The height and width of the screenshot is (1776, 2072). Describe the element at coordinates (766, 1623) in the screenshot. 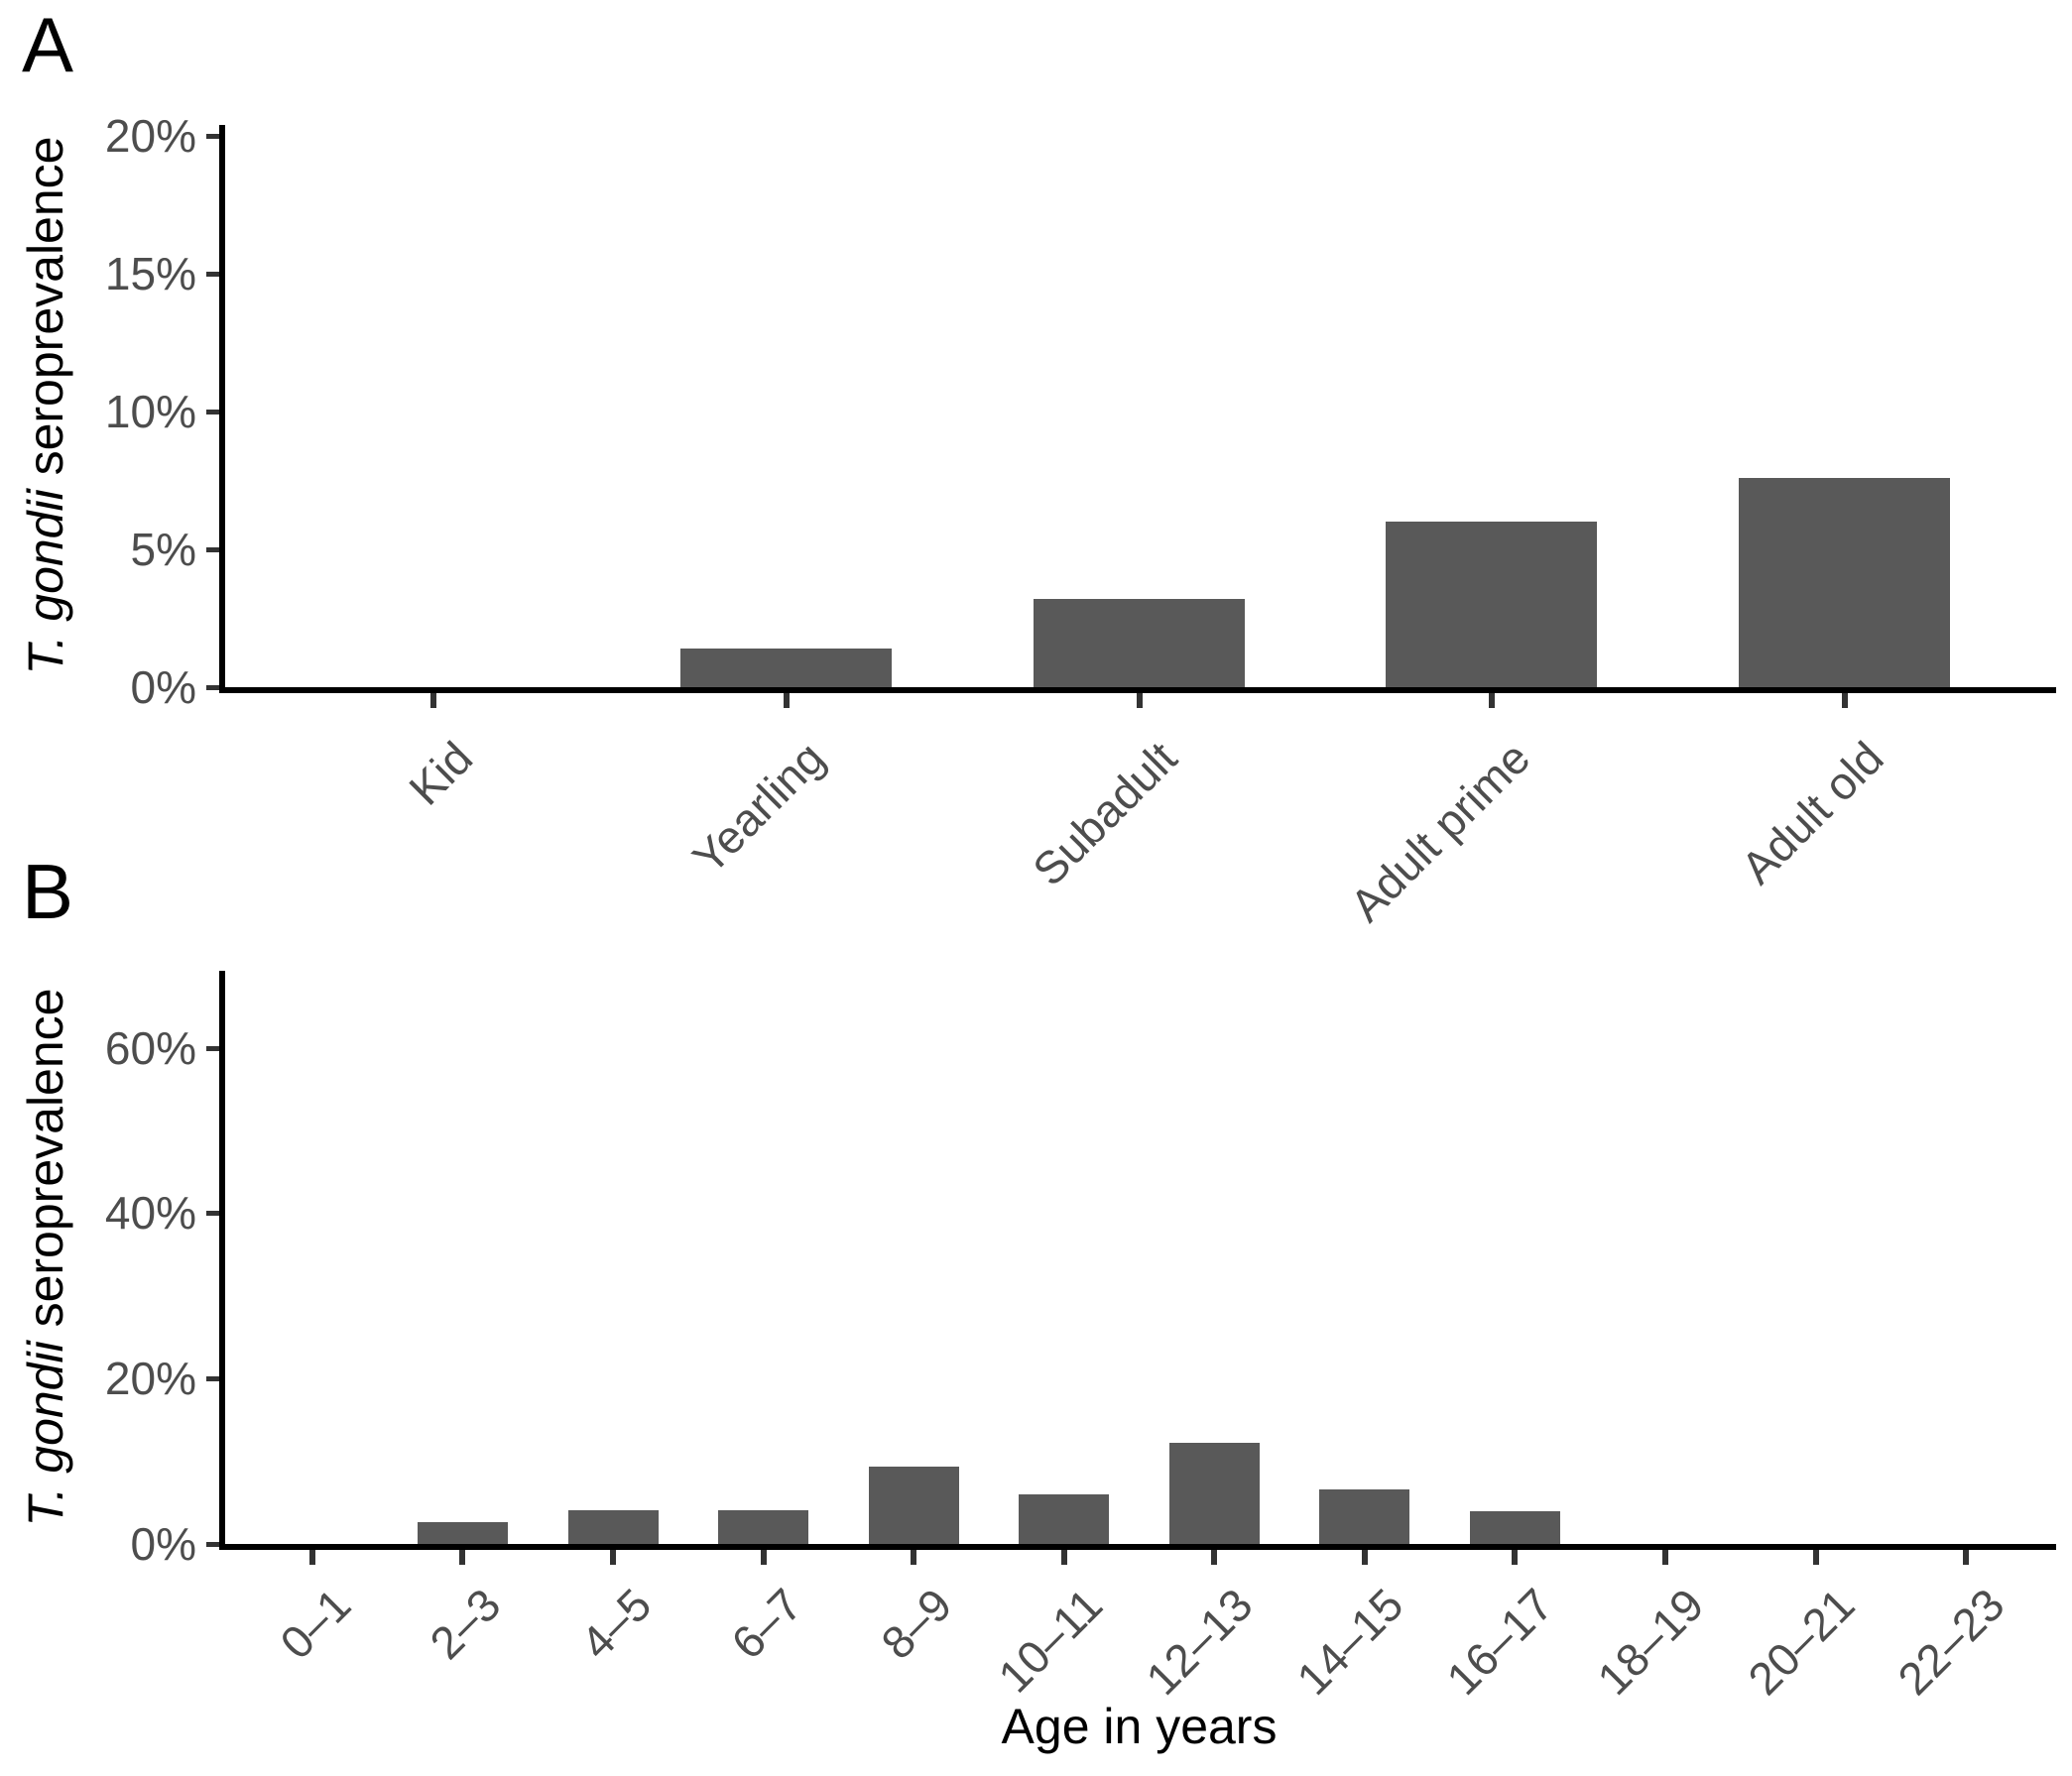

I see `x-tick-label: 6–7` at that location.